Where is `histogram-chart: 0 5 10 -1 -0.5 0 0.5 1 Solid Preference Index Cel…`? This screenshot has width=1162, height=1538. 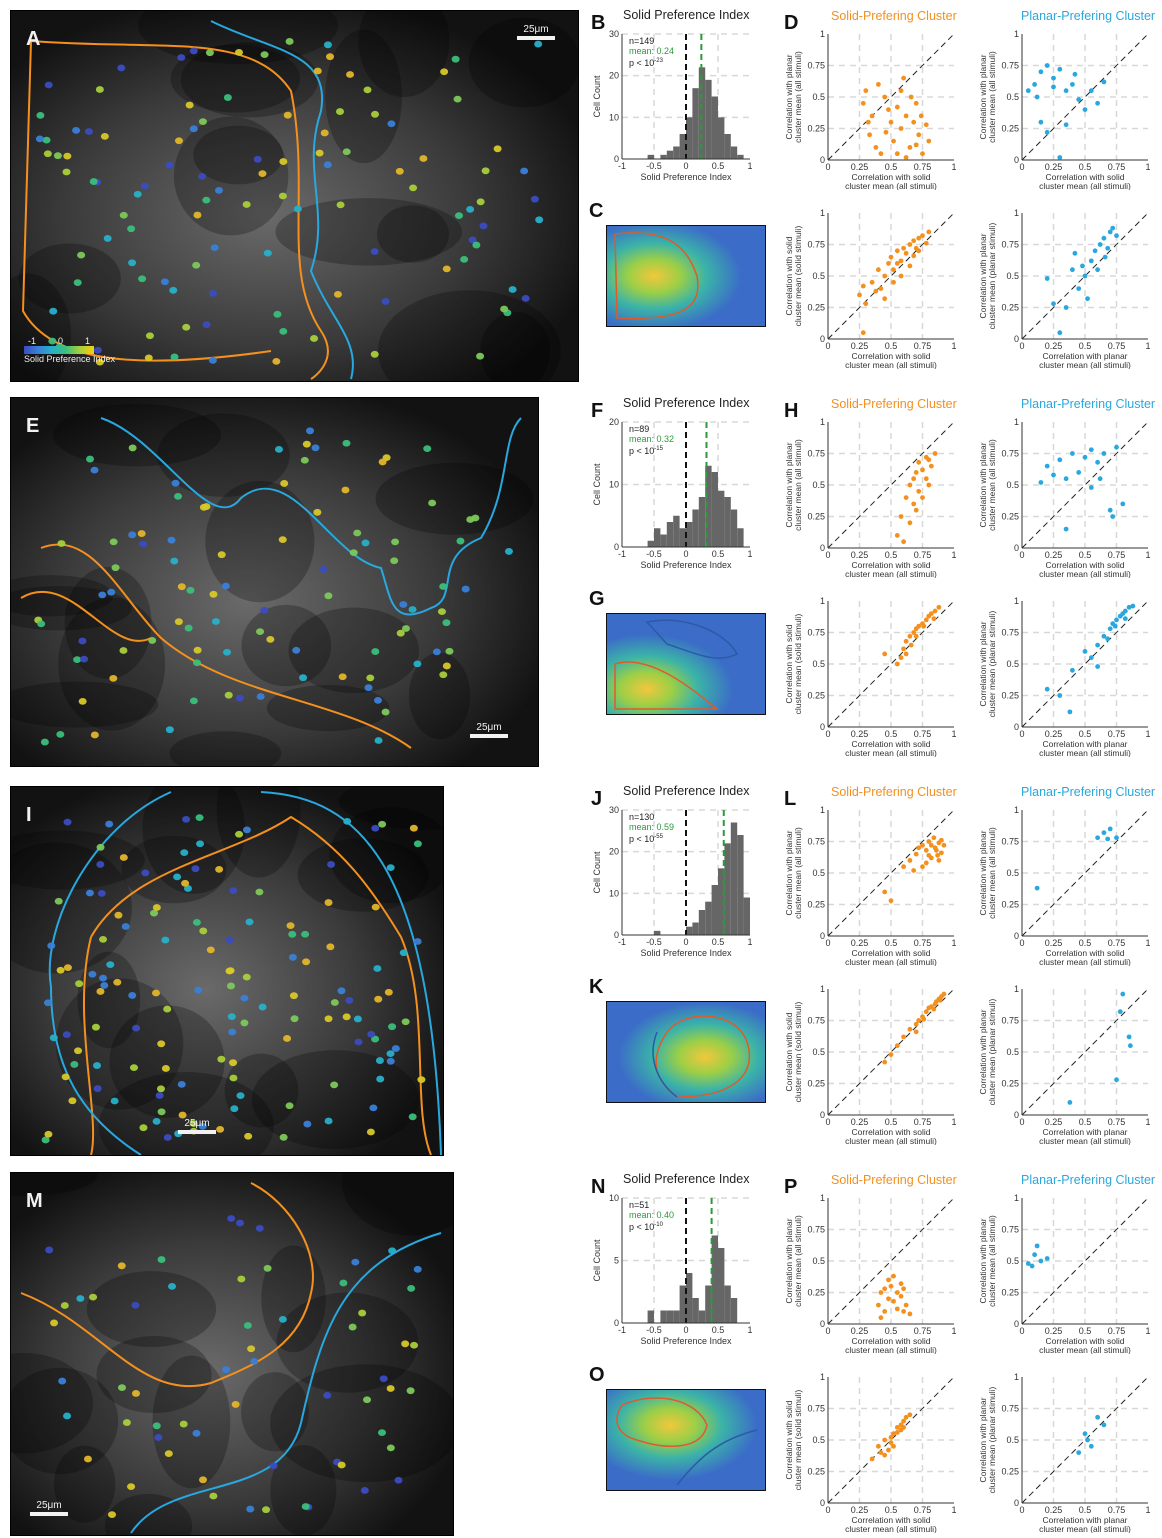
histogram-chart: 0 5 10 -1 -0.5 0 0.5 1 Solid Preference Index Cel… is located at coordinates (672, 1270).